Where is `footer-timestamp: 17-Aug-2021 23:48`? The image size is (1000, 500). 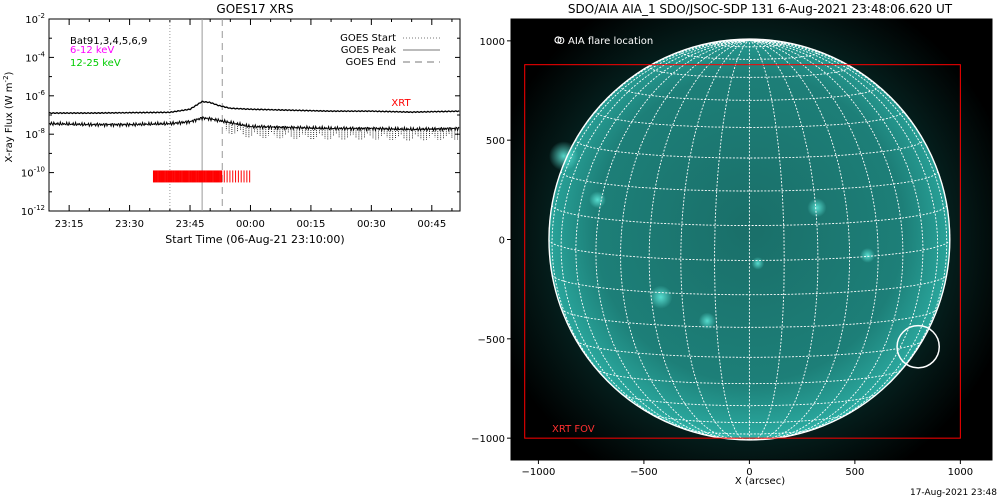 footer-timestamp: 17-Aug-2021 23:48 is located at coordinates (953, 493).